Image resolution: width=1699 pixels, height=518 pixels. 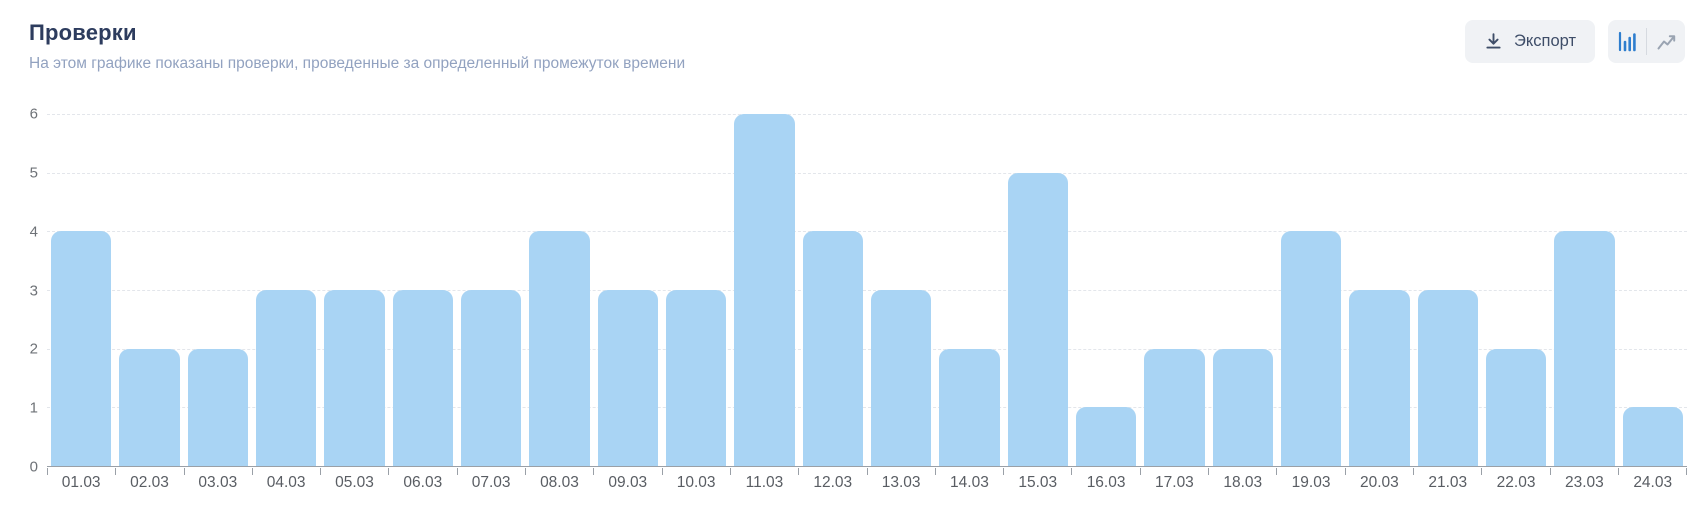 I want to click on bar-05.03, so click(x=354, y=378).